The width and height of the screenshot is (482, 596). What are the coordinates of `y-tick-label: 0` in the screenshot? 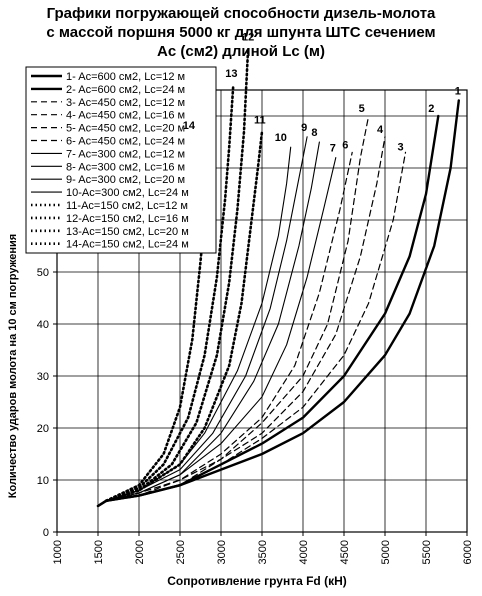 It's located at (46, 533).